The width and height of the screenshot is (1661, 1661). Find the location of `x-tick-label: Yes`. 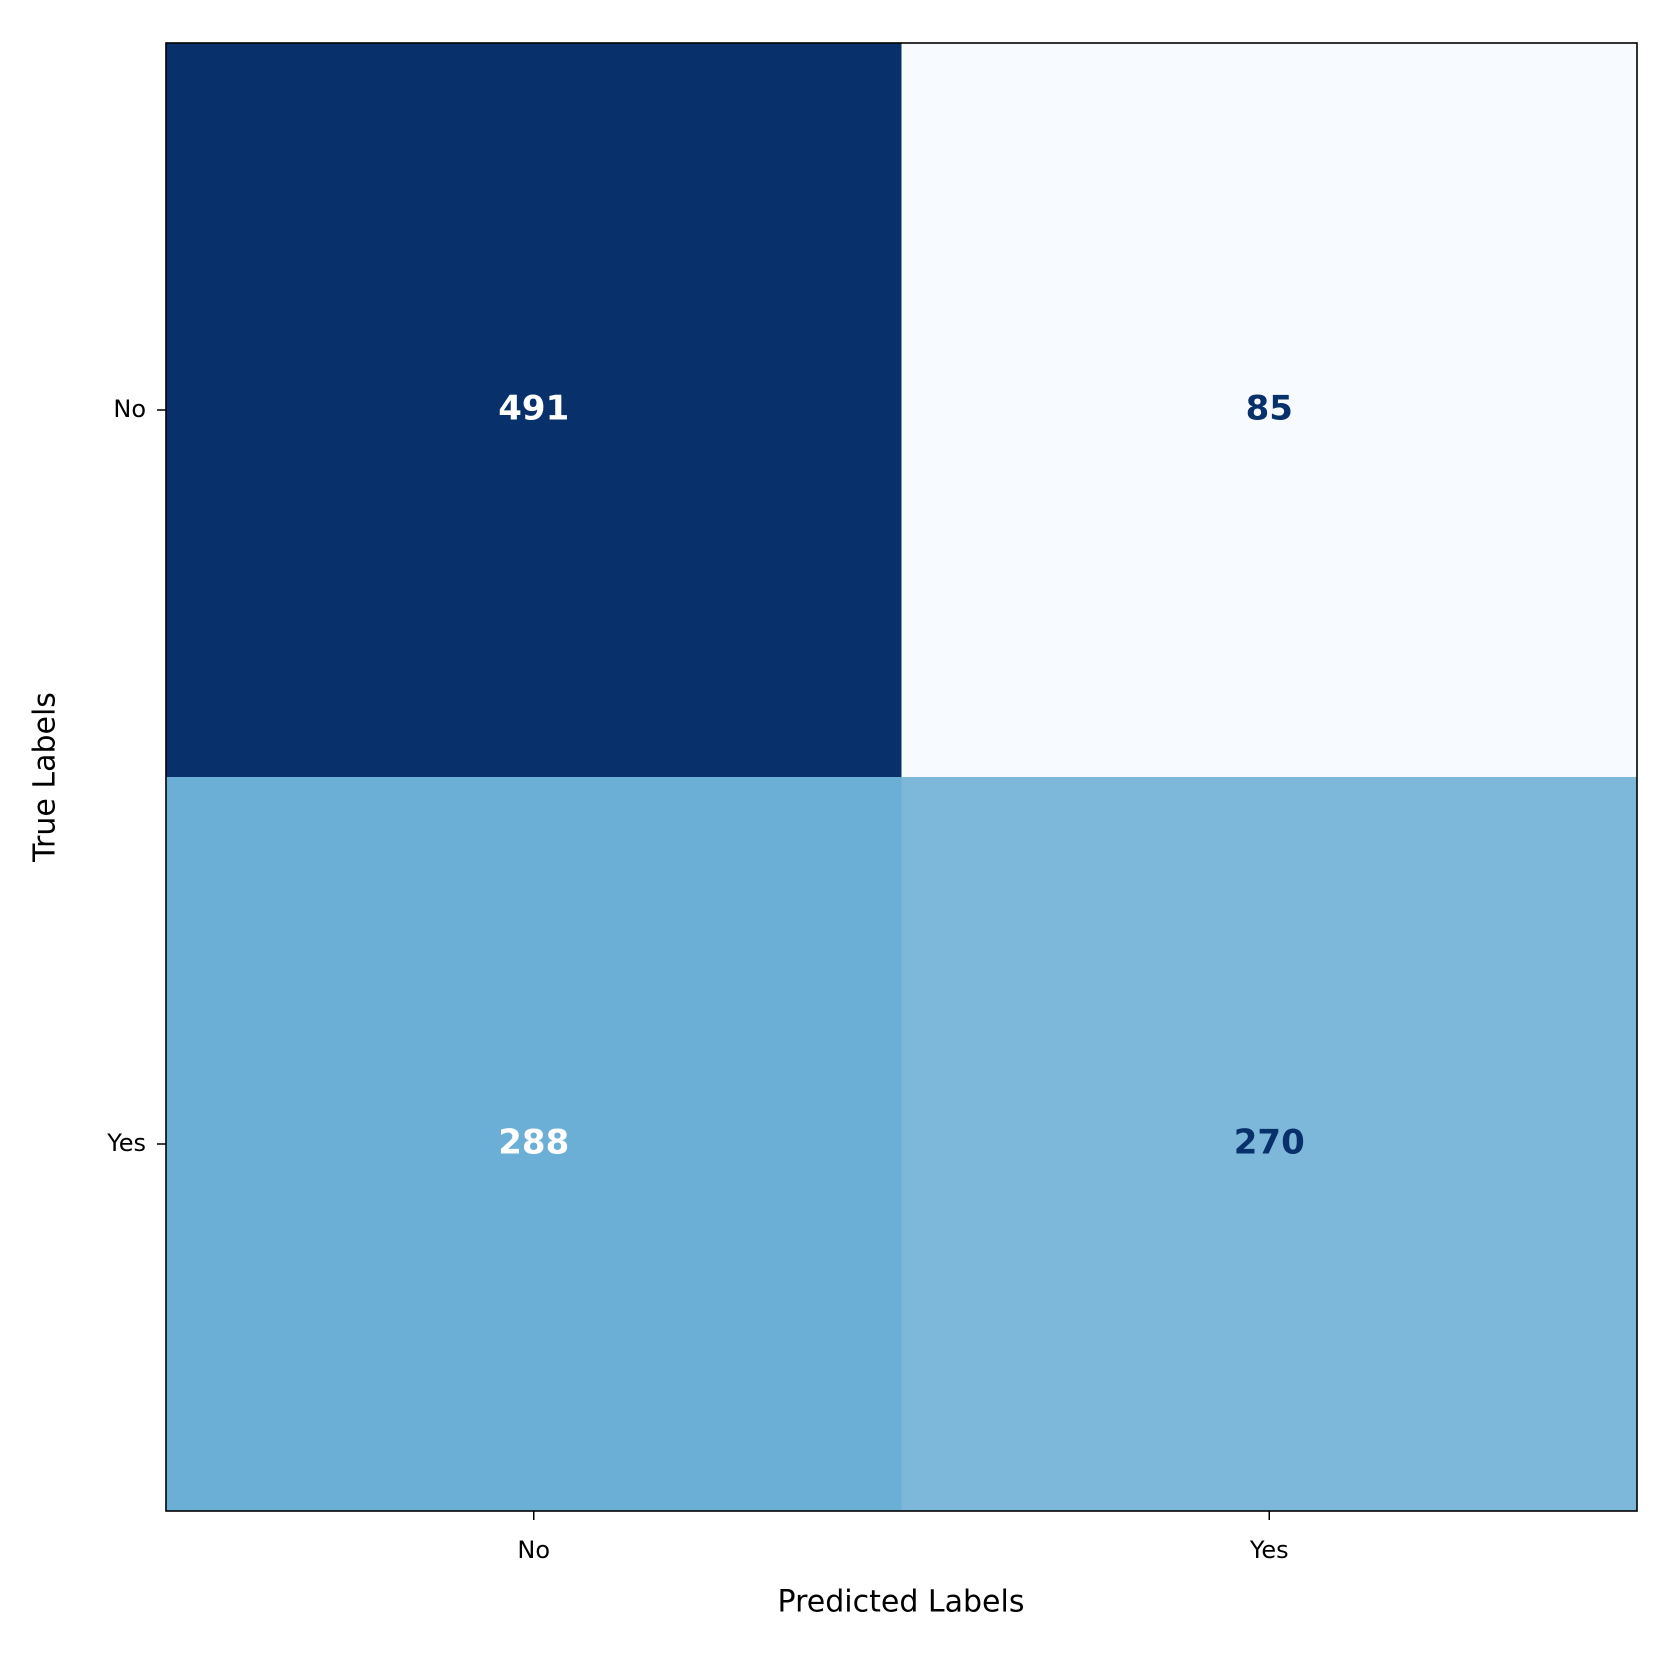

x-tick-label: Yes is located at coordinates (1269, 1550).